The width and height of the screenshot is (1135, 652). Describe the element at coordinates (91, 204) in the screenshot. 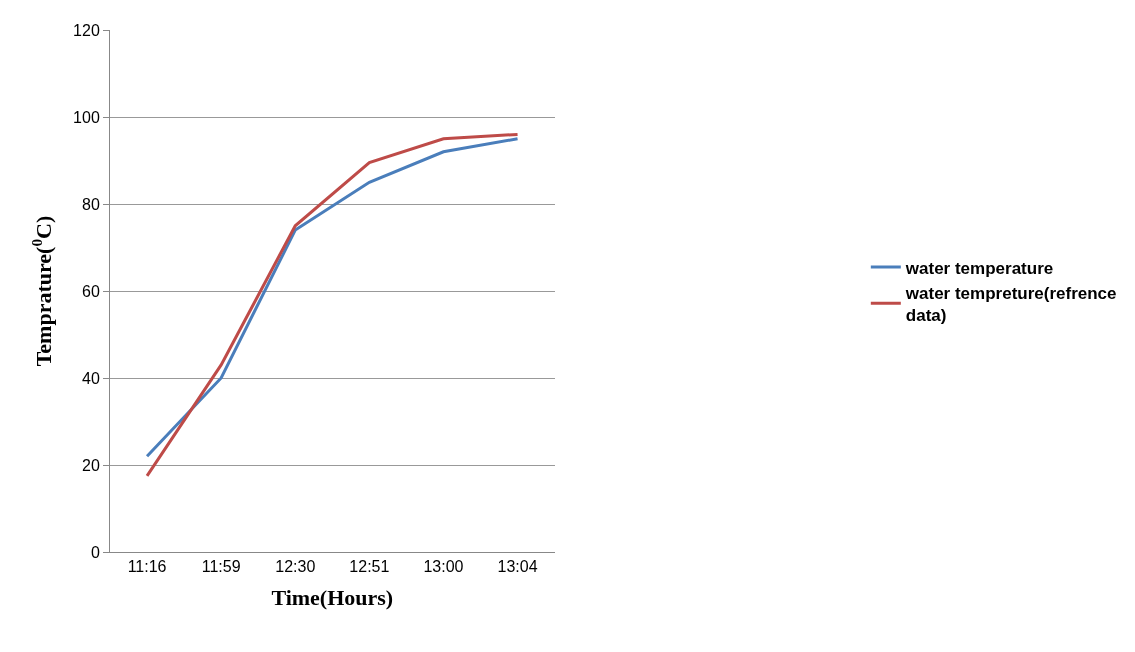

I see `y-tick-label: 80` at that location.